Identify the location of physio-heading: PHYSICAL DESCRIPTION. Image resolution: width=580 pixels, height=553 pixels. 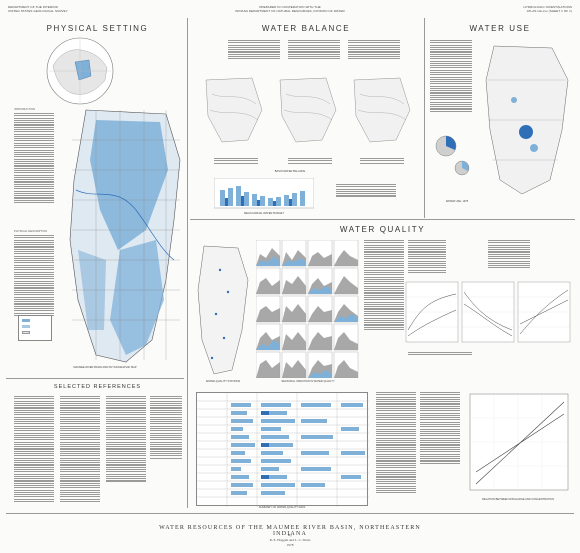
(31, 231).